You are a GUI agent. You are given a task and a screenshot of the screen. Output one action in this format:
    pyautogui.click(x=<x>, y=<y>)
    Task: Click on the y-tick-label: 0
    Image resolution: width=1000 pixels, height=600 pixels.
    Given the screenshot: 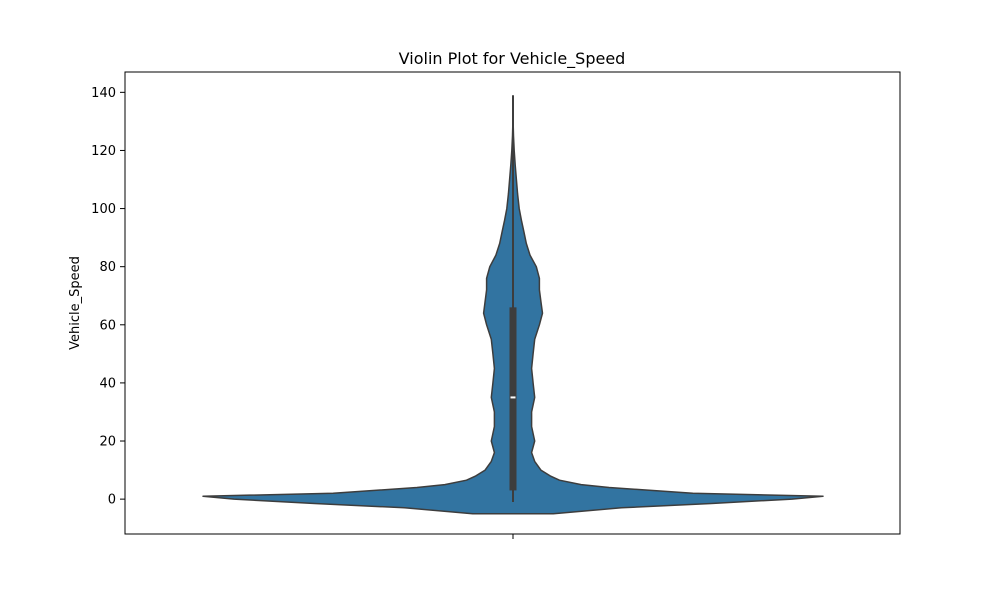 What is the action you would take?
    pyautogui.click(x=112, y=500)
    